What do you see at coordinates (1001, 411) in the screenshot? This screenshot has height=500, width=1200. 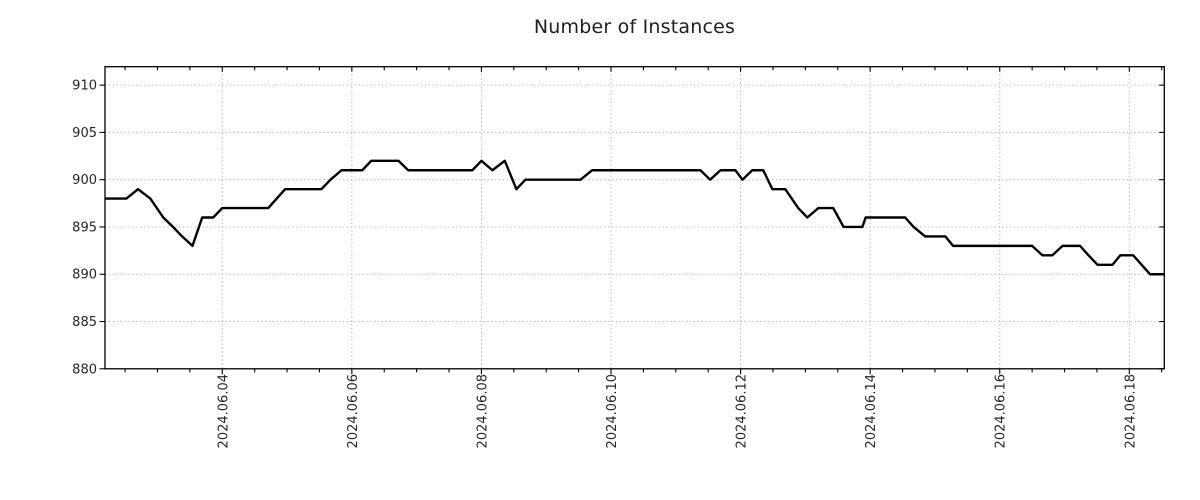 I see `x-tick-label: 2024.06.16` at bounding box center [1001, 411].